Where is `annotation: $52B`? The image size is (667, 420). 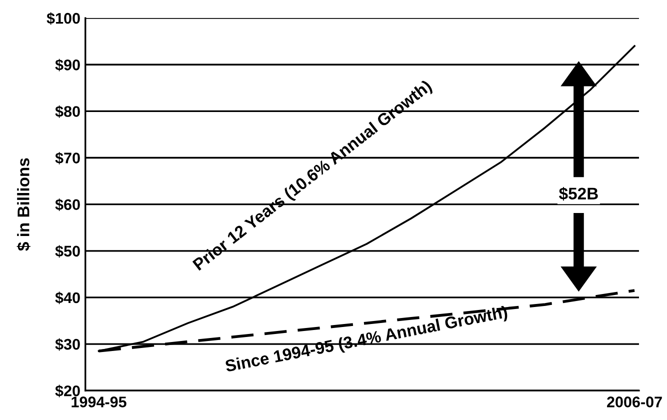 annotation: $52B is located at coordinates (578, 193).